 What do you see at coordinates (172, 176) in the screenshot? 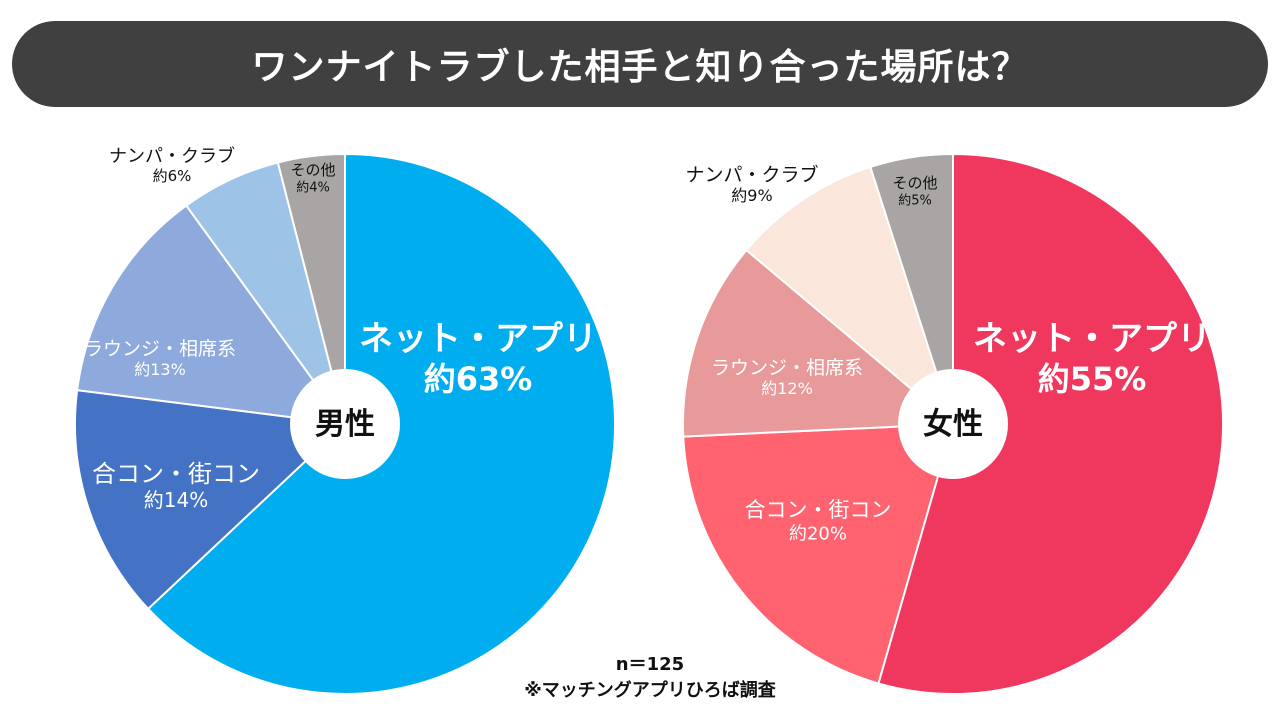
I see `pie1-slice-3-value: 約6%` at bounding box center [172, 176].